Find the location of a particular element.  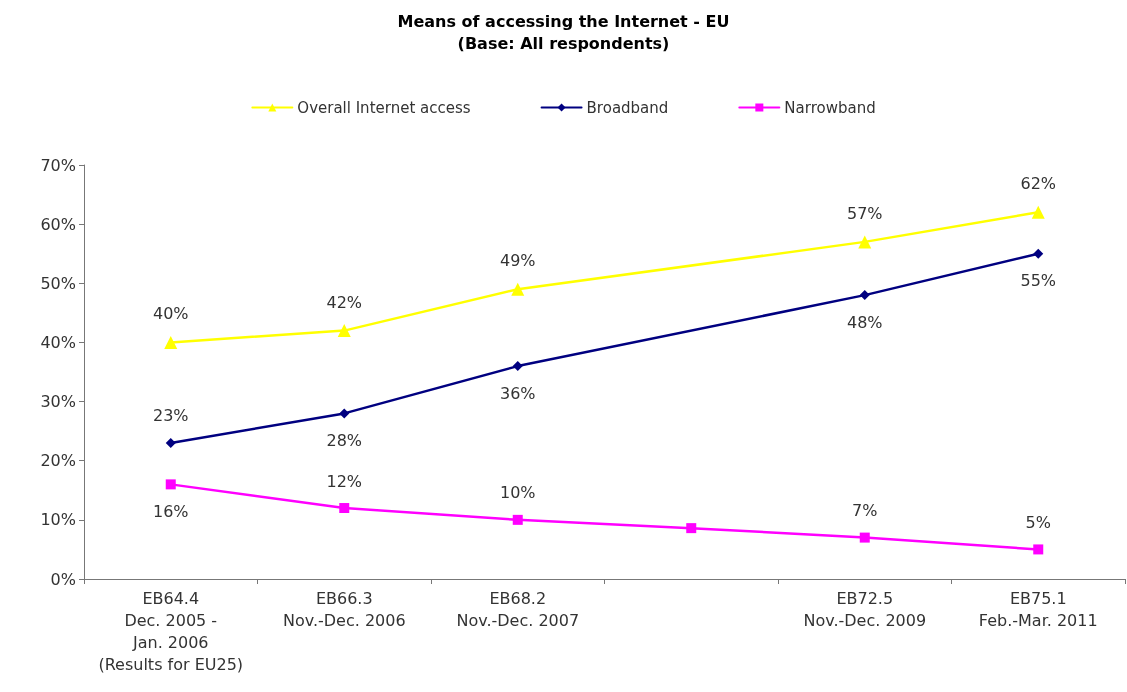

y-tick-label: 10% is located at coordinates (58, 520).